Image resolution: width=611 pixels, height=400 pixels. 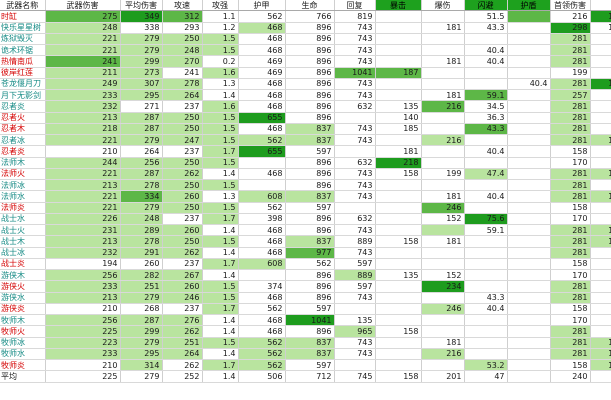 I want to click on column-header: 护盾, so click(x=529, y=6).